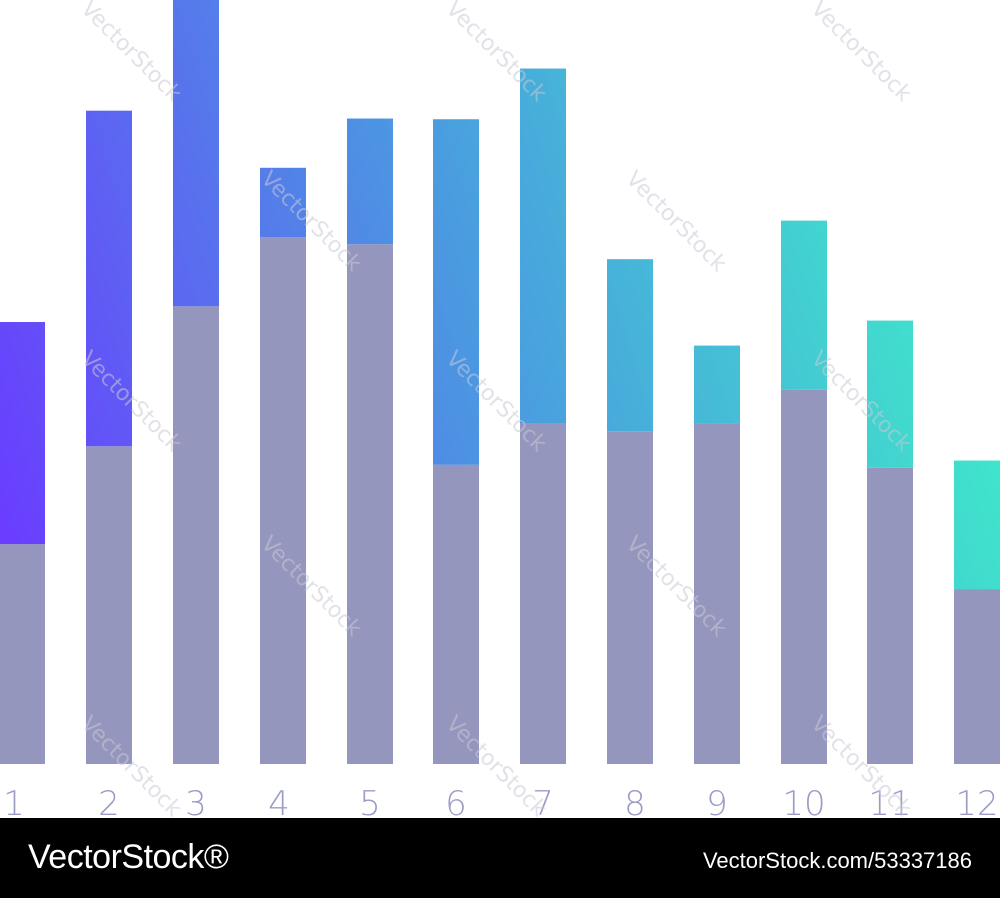  What do you see at coordinates (128, 857) in the screenshot?
I see `footer-brand-logo: VectorStock®` at bounding box center [128, 857].